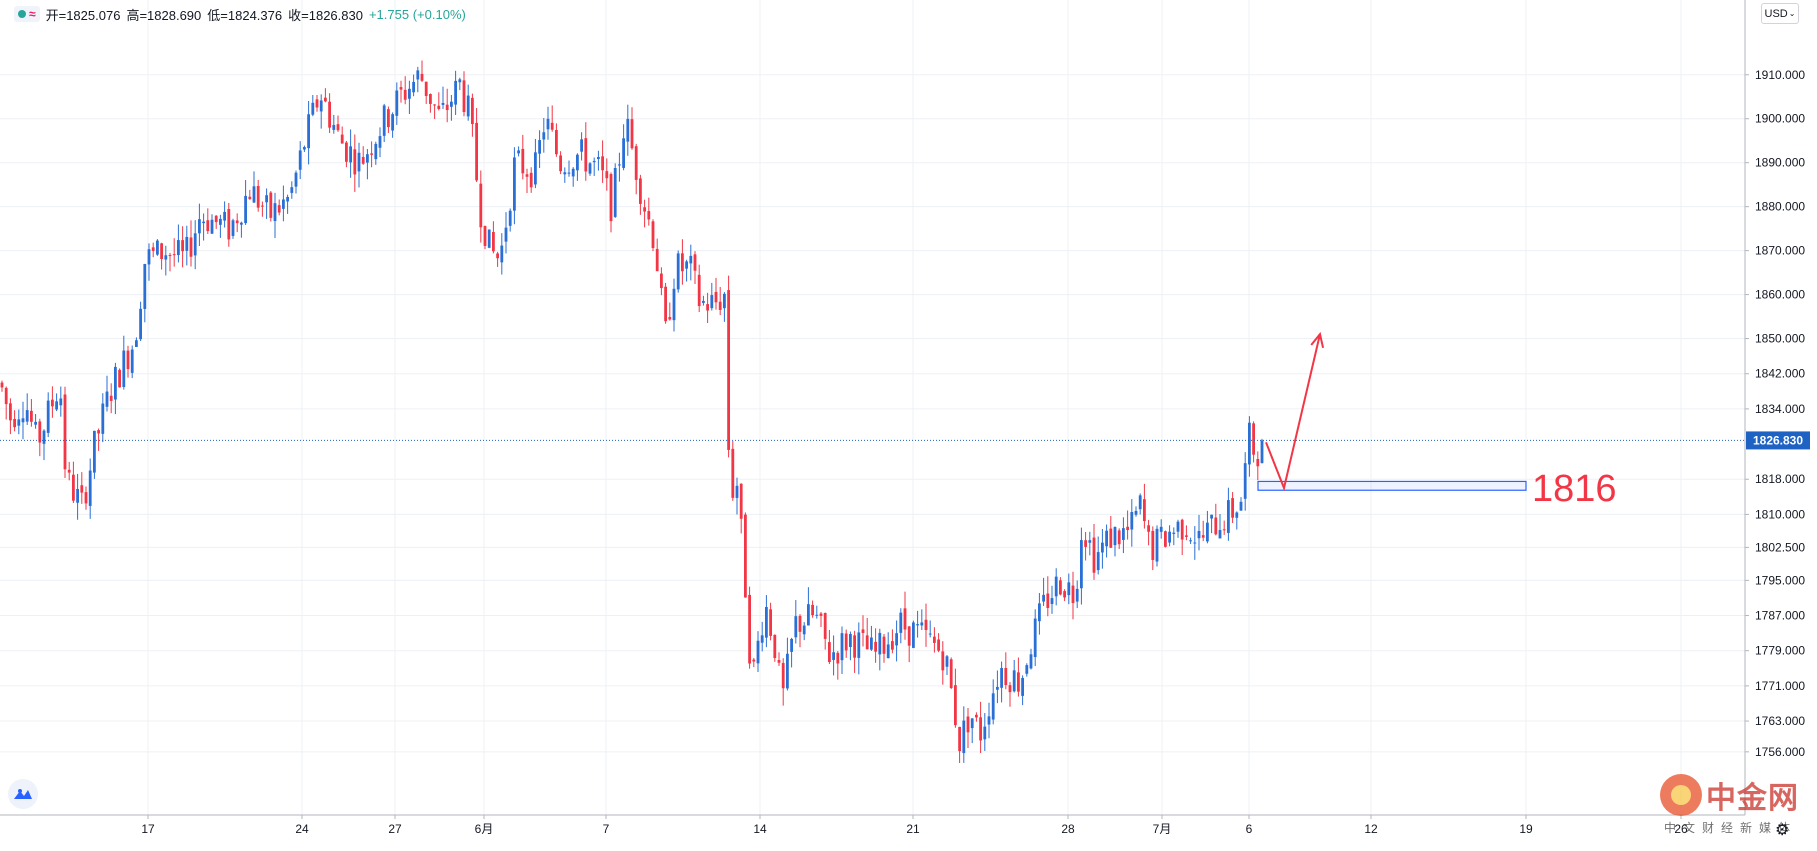 This screenshot has height=851, width=1817. What do you see at coordinates (395, 829) in the screenshot?
I see `x-tick-label: 27` at bounding box center [395, 829].